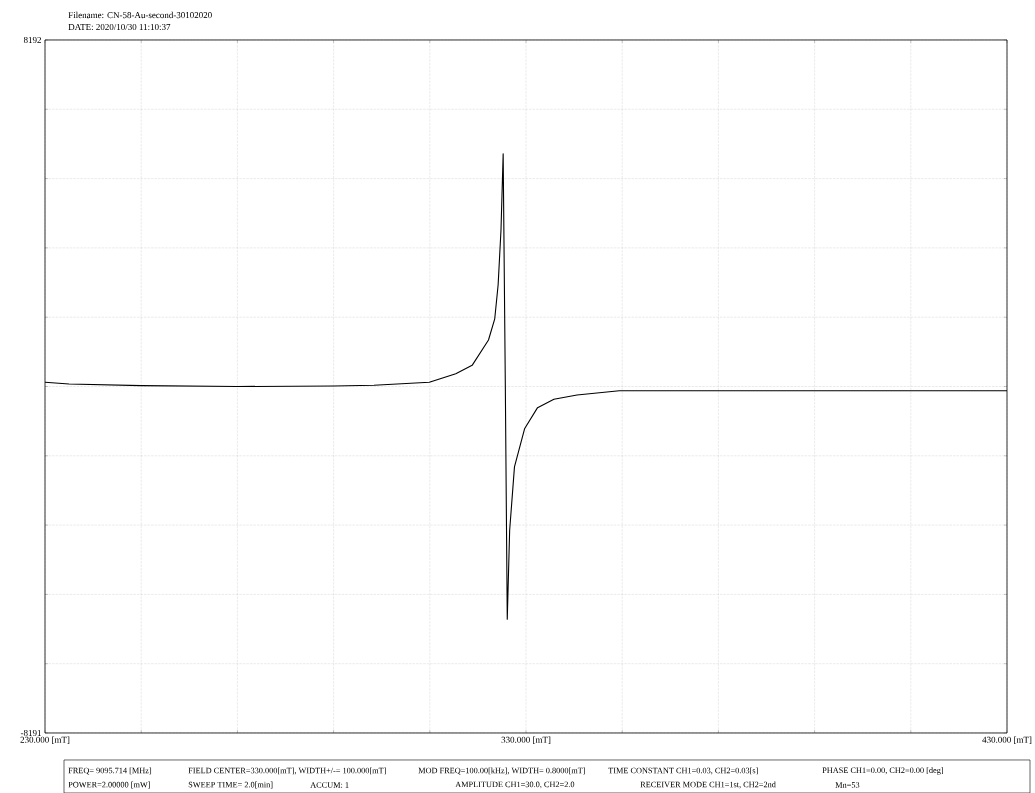 The height and width of the screenshot is (793, 1035). Describe the element at coordinates (30, 733) in the screenshot. I see `y-tick-label: -8191` at that location.